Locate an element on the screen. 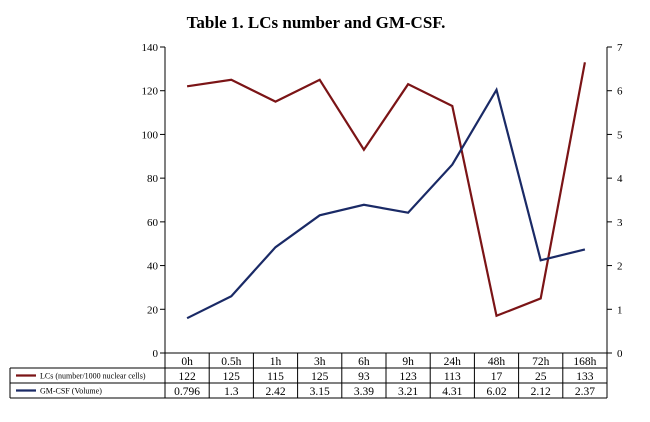  data-cell: 6.02 is located at coordinates (496, 392).